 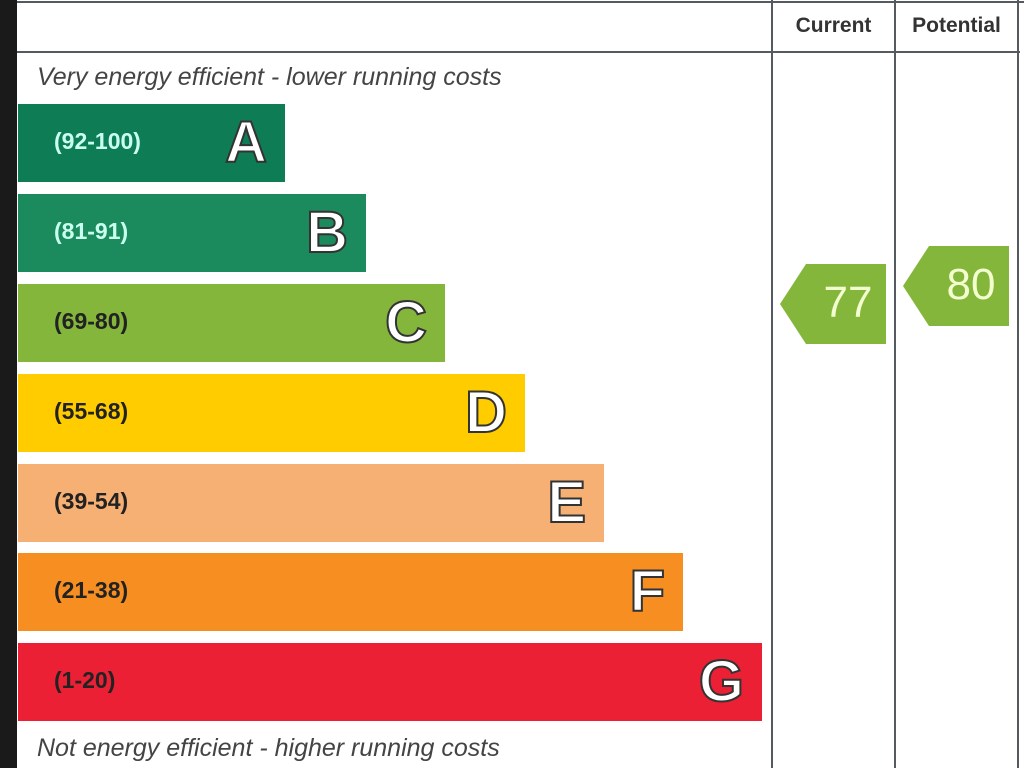 What do you see at coordinates (91, 590) in the screenshot?
I see `band-range: (21-38)` at bounding box center [91, 590].